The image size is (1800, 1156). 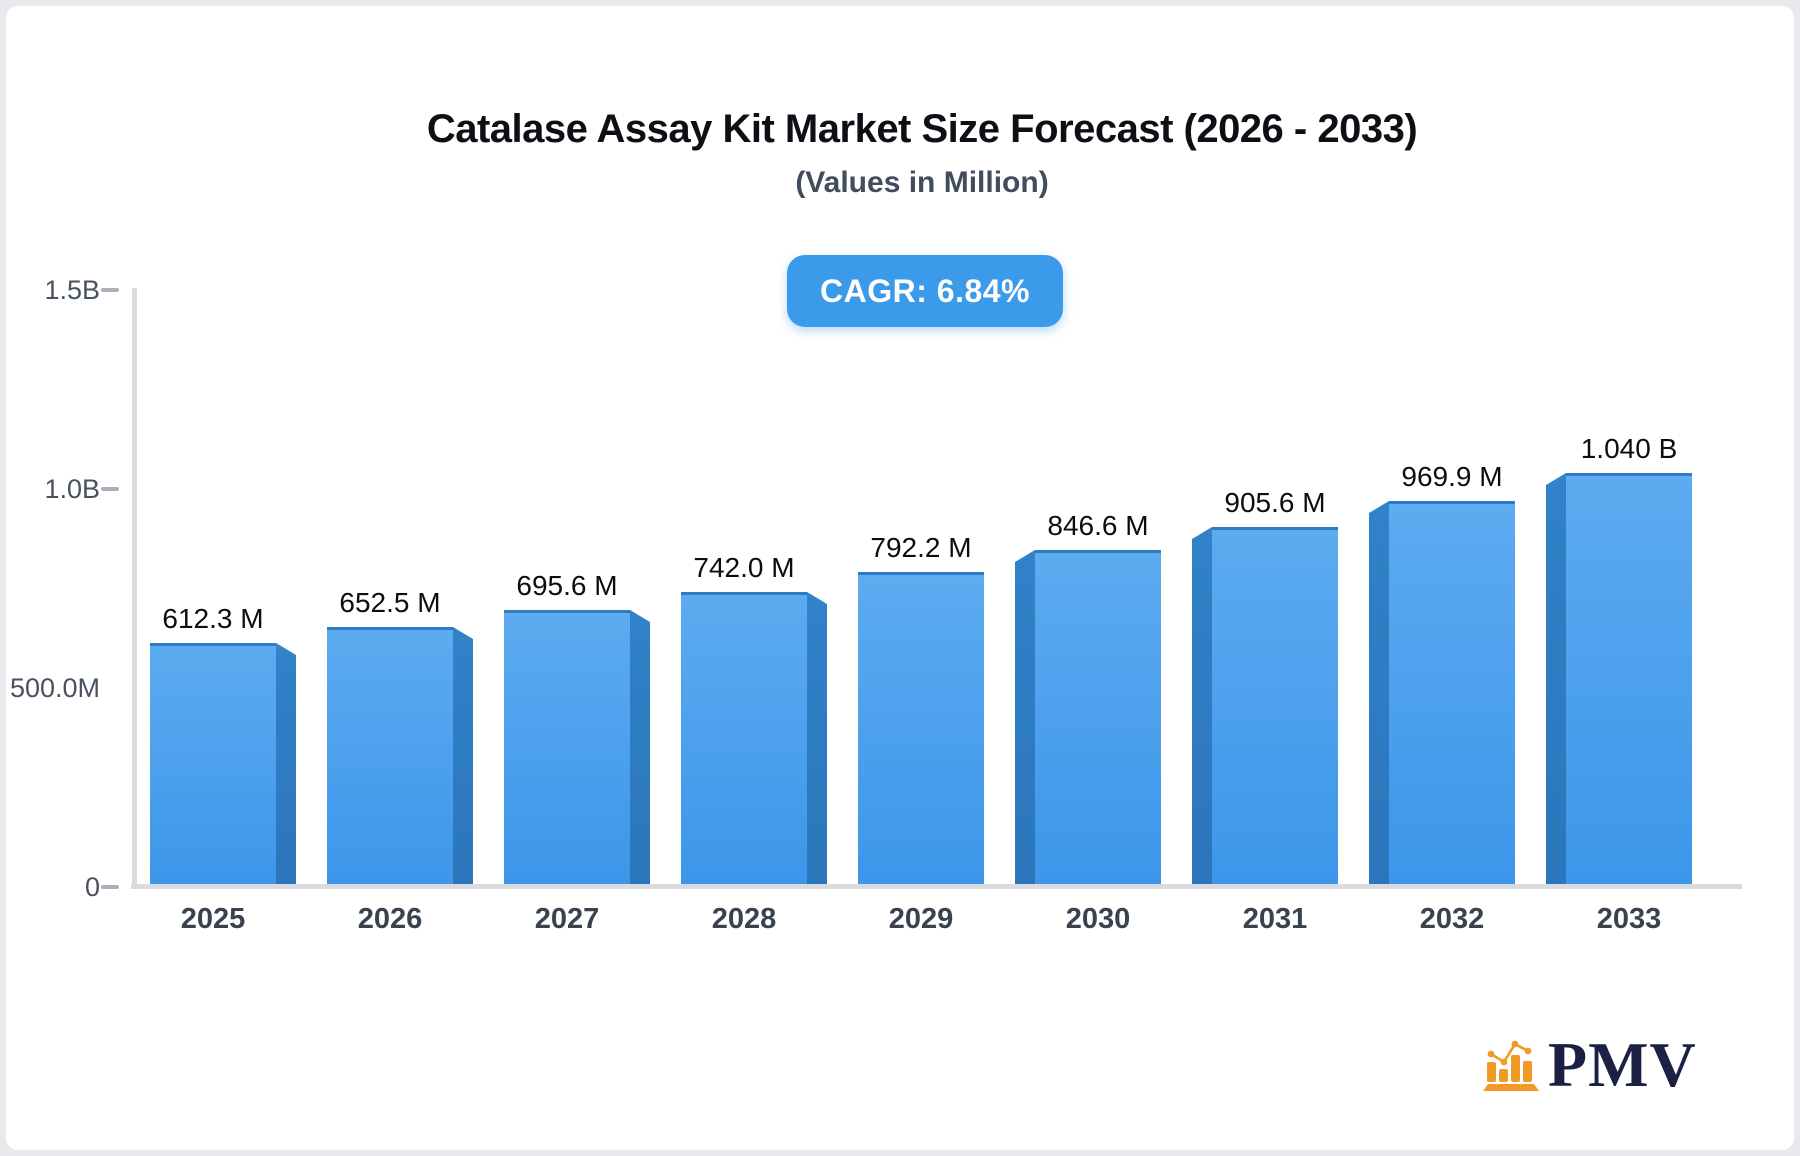 What do you see at coordinates (921, 729) in the screenshot?
I see `bar-2029` at bounding box center [921, 729].